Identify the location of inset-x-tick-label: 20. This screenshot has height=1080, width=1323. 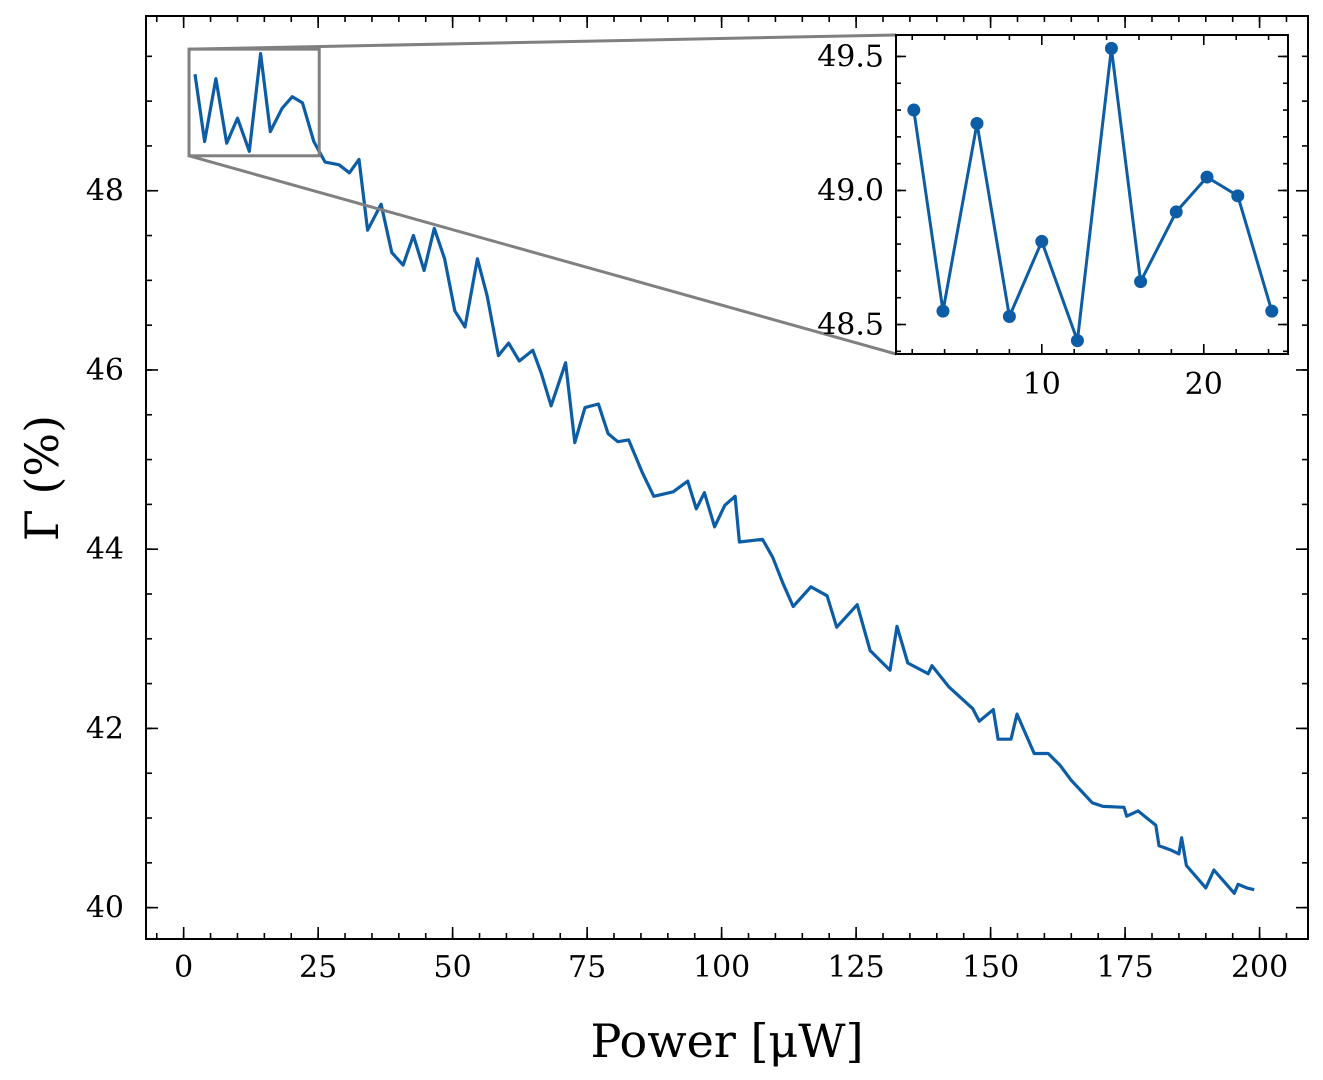
(1204, 384).